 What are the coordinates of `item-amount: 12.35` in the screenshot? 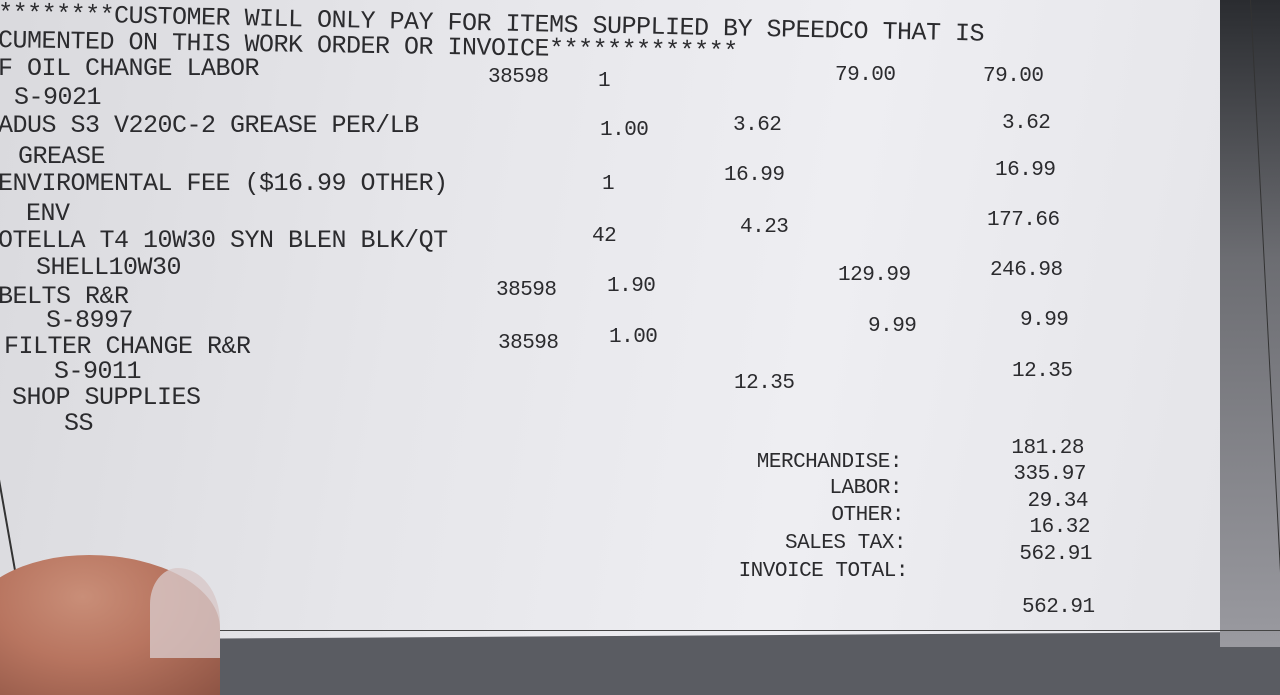 It's located at (1042, 371).